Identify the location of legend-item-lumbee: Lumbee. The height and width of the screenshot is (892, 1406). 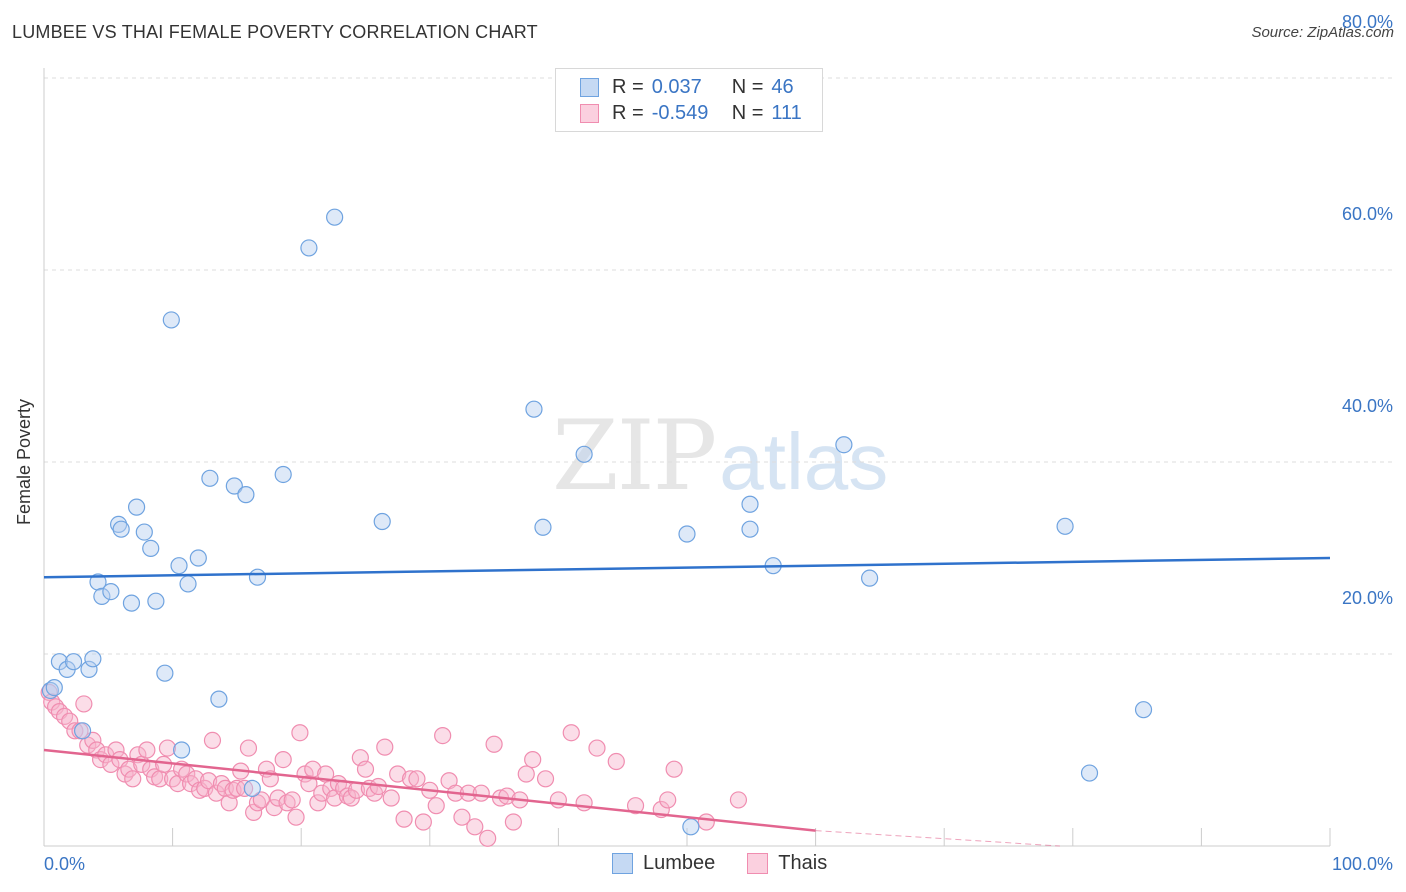
(663, 863).